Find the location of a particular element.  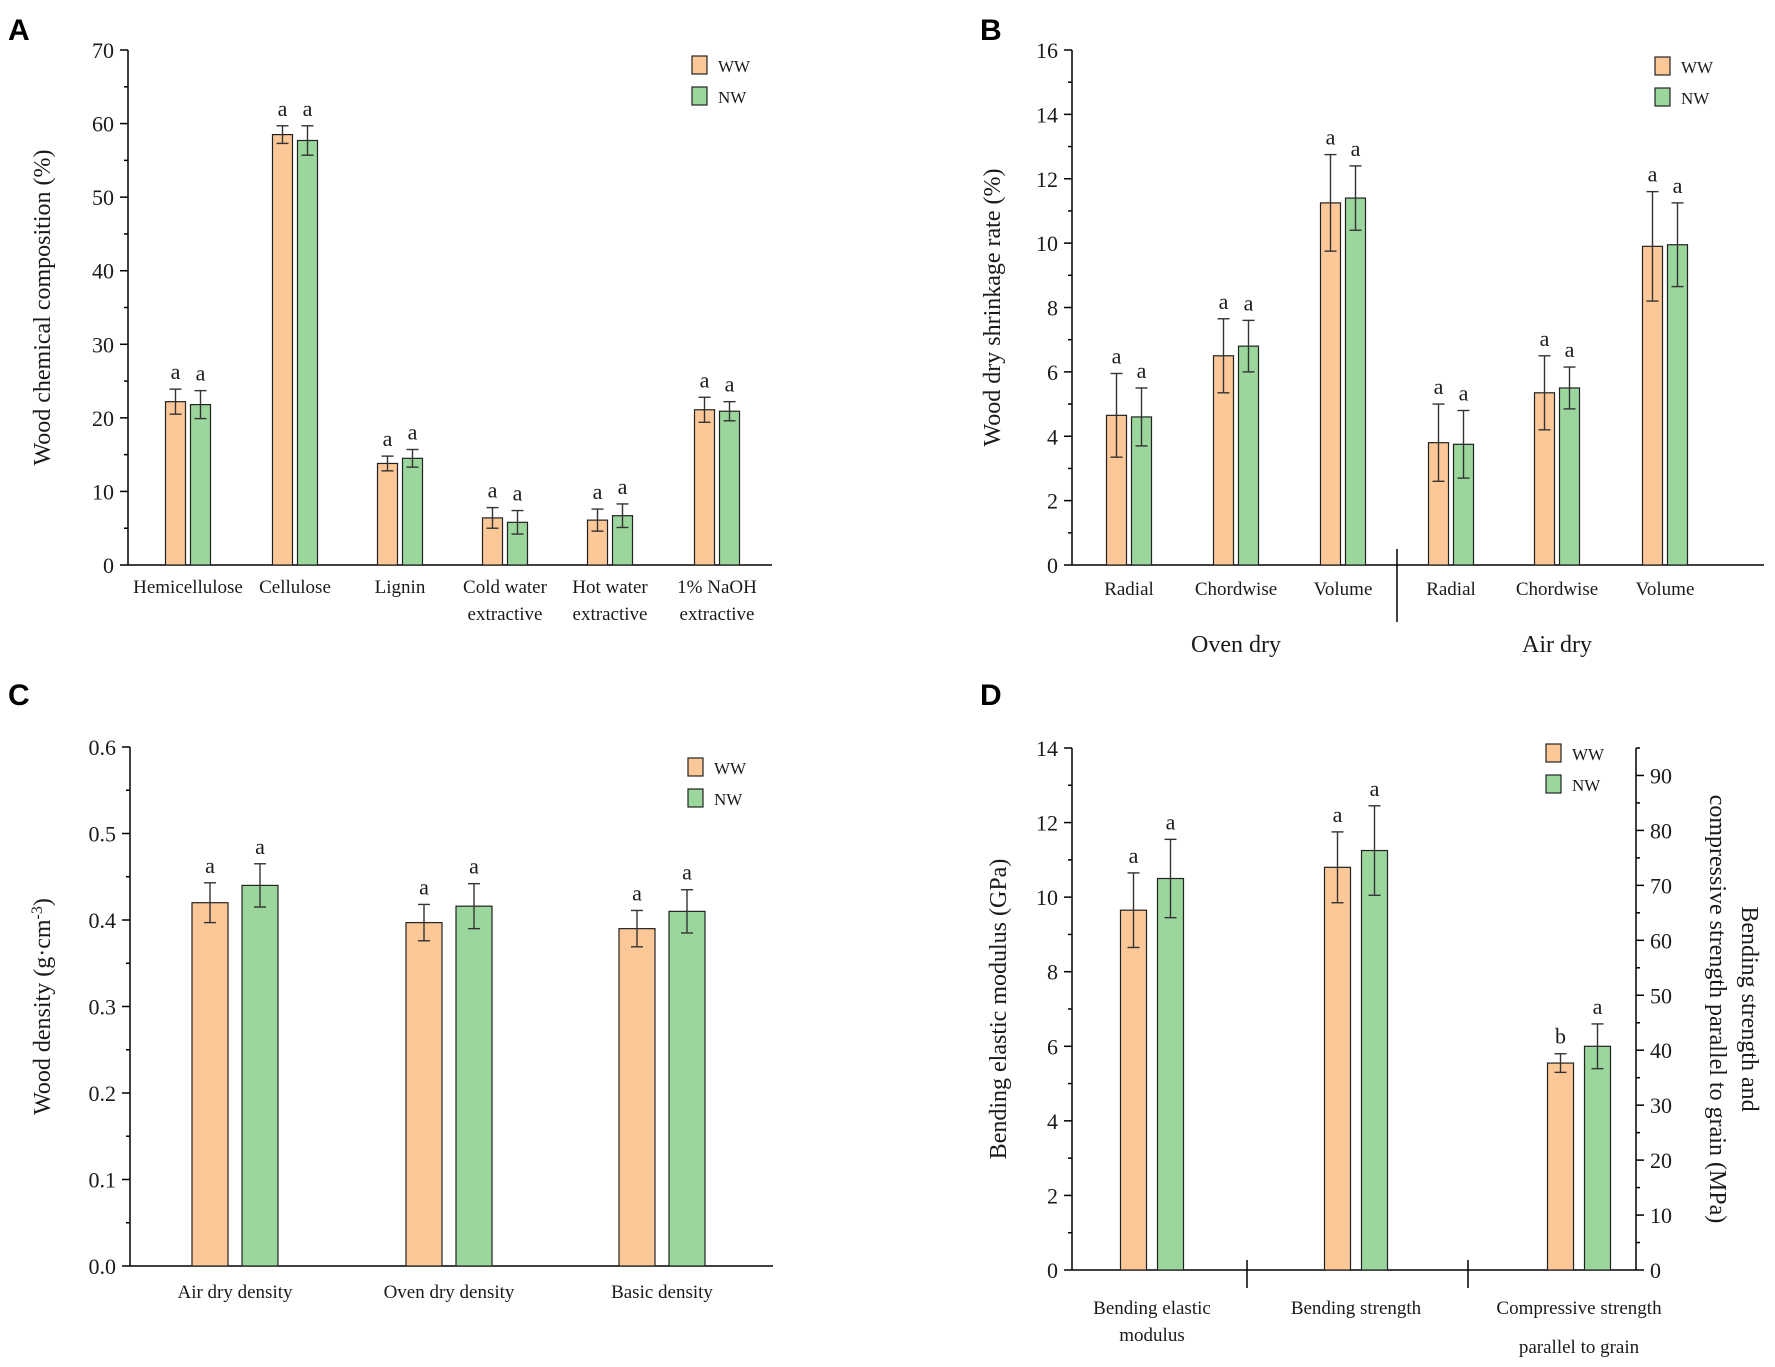

y-right-tick-label-d: 60 is located at coordinates (1661, 940).